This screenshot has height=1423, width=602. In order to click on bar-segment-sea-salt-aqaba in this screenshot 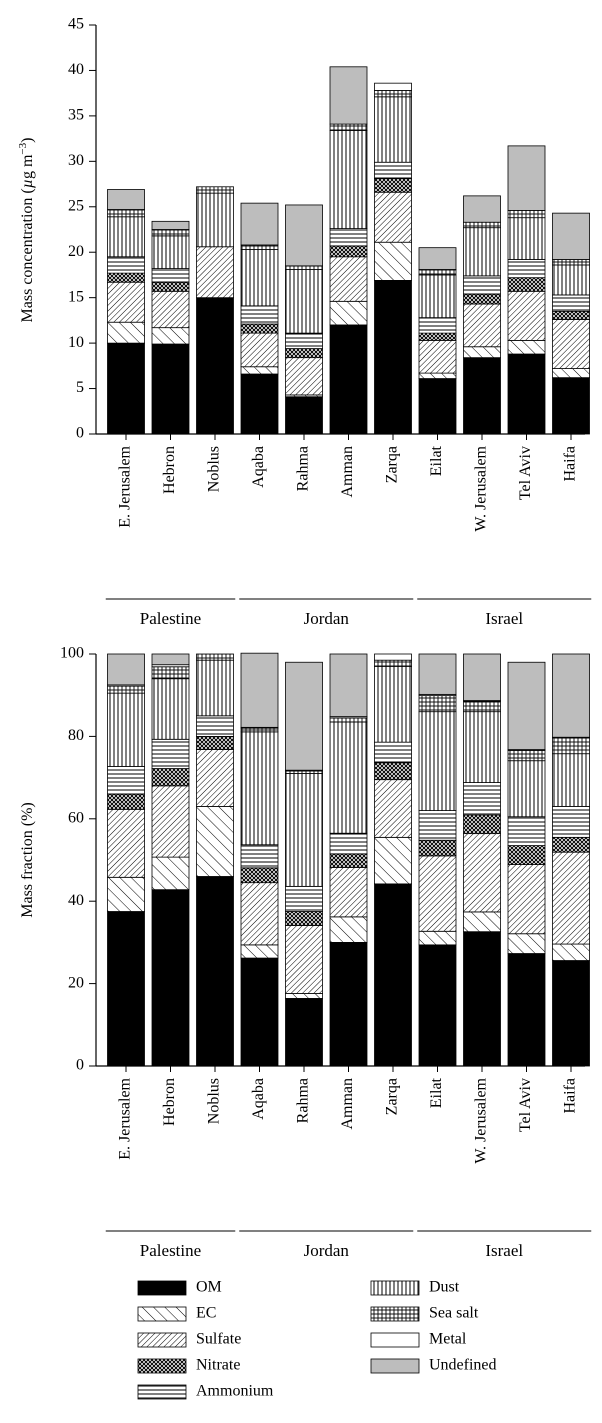, I will do `click(259, 247)`.